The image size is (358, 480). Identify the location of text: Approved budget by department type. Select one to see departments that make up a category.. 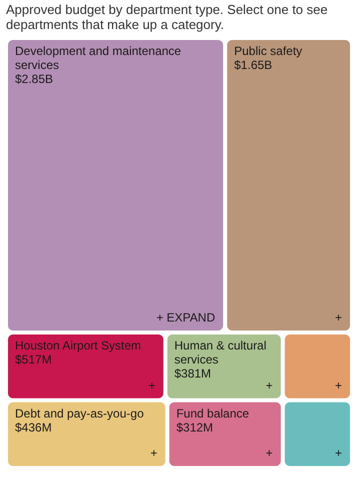
(167, 17).